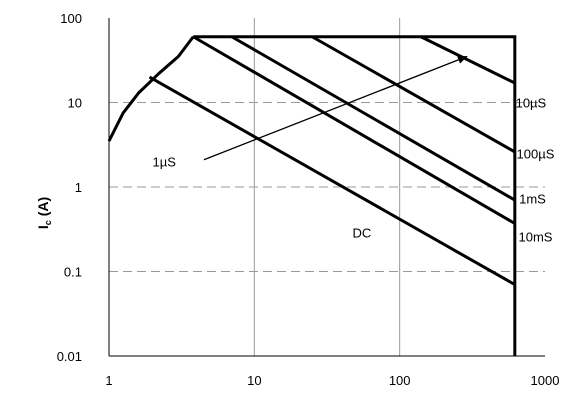 This screenshot has width=581, height=405. I want to click on pulse-arrow, so click(335, 108).